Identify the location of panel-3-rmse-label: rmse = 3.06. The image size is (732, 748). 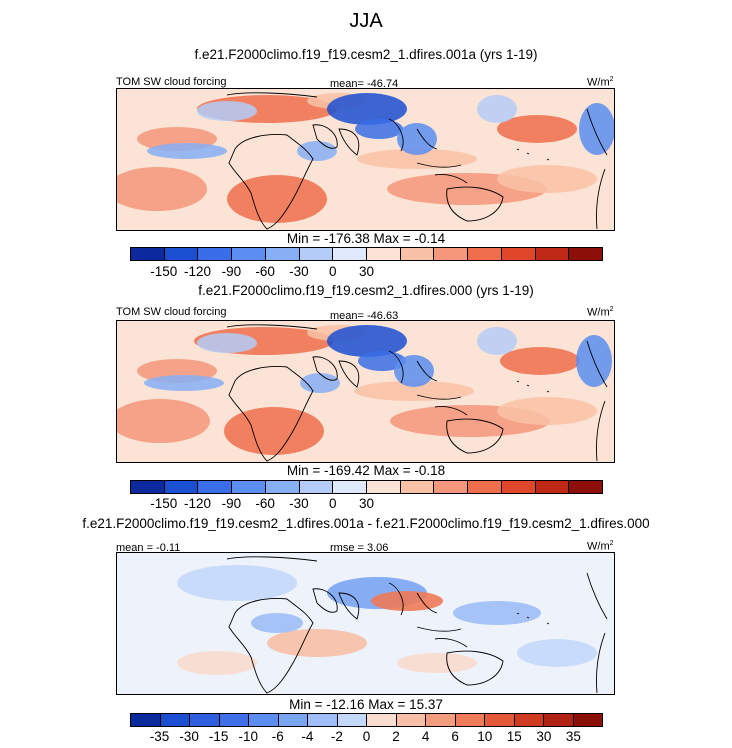
(359, 548).